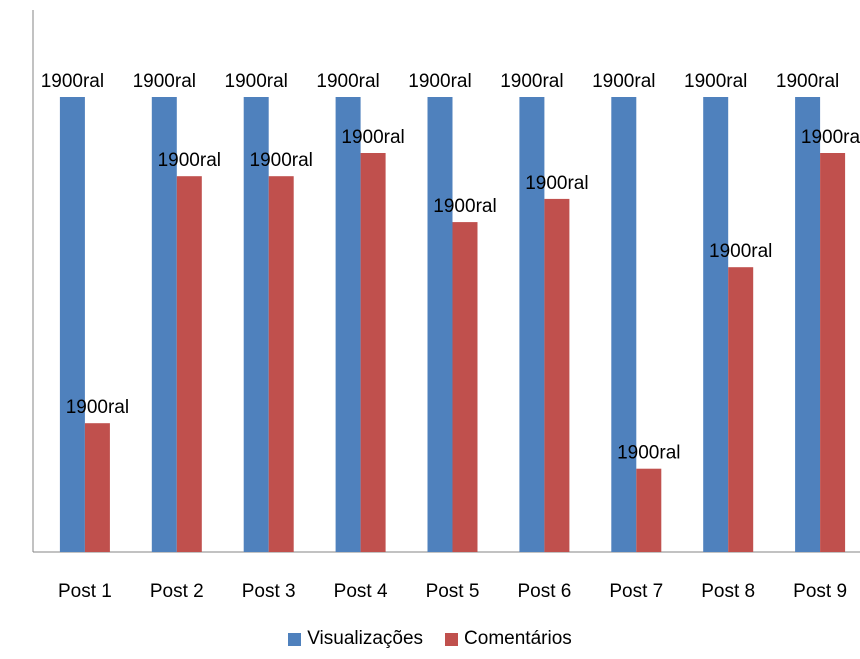  I want to click on data-label-comentarios-4: 1900ral, so click(372, 137).